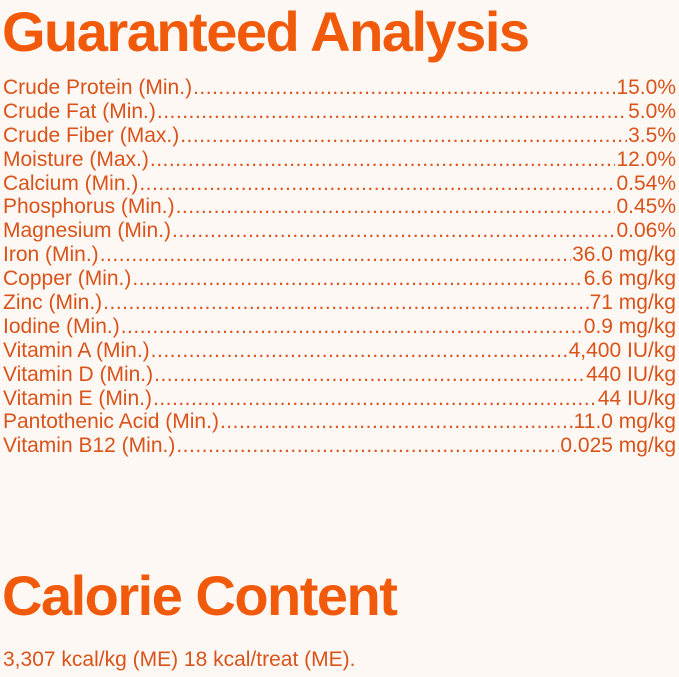 This screenshot has height=677, width=679. Describe the element at coordinates (636, 398) in the screenshot. I see `nutrient-value: 44 IU/kg` at that location.